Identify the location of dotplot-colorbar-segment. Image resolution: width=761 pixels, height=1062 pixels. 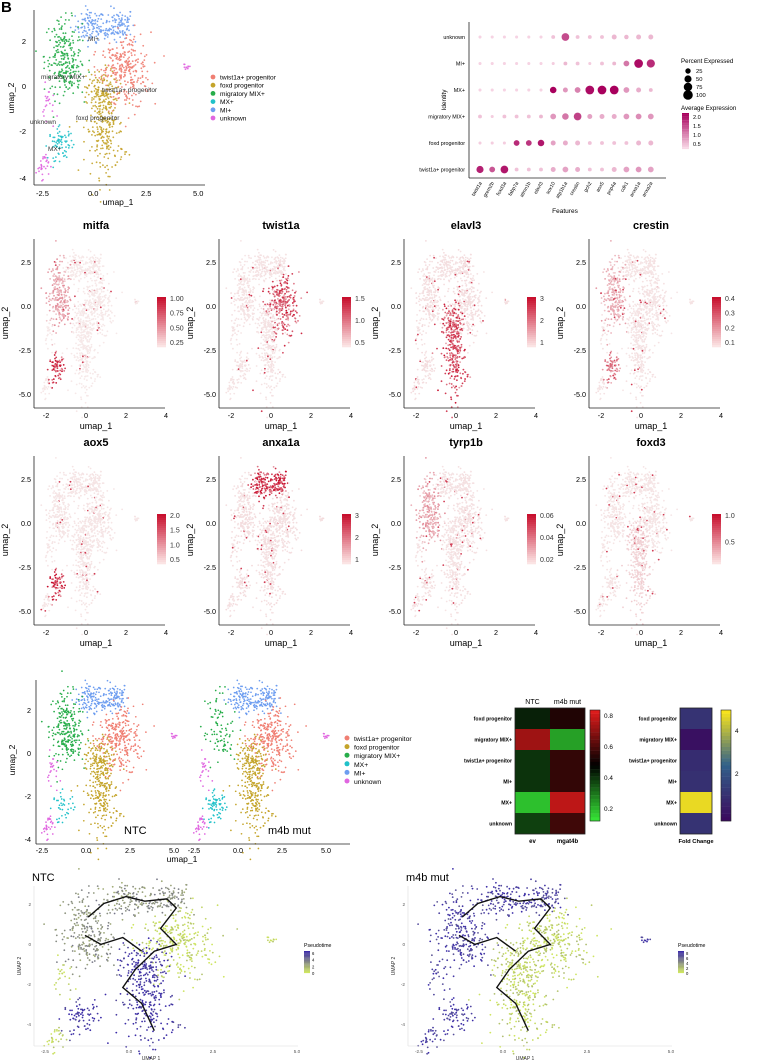
(685, 142).